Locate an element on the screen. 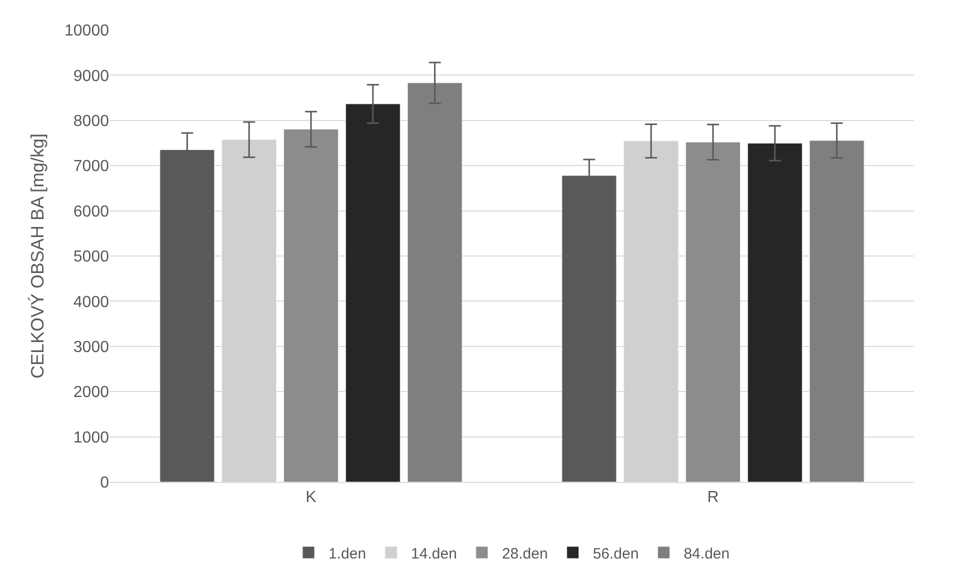 The width and height of the screenshot is (954, 581). legend-label: 14.den is located at coordinates (434, 553).